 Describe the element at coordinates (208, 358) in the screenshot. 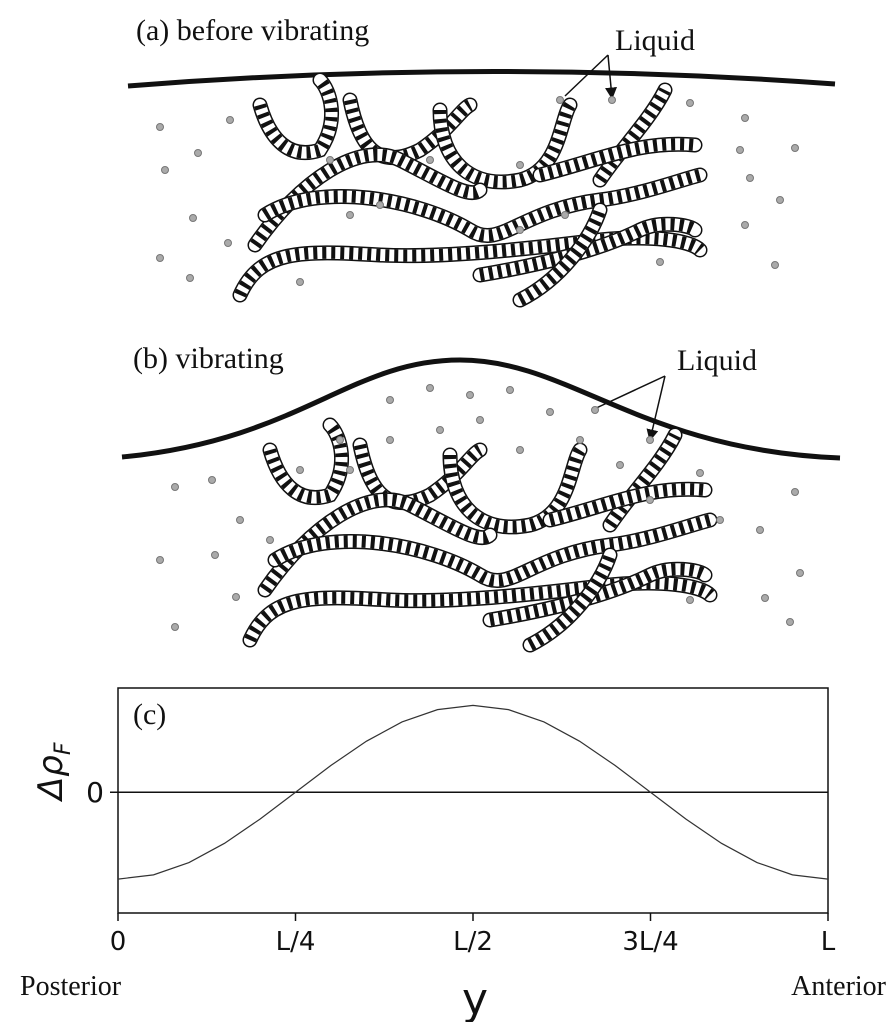

I see `panel-label: (b) vibrating` at that location.